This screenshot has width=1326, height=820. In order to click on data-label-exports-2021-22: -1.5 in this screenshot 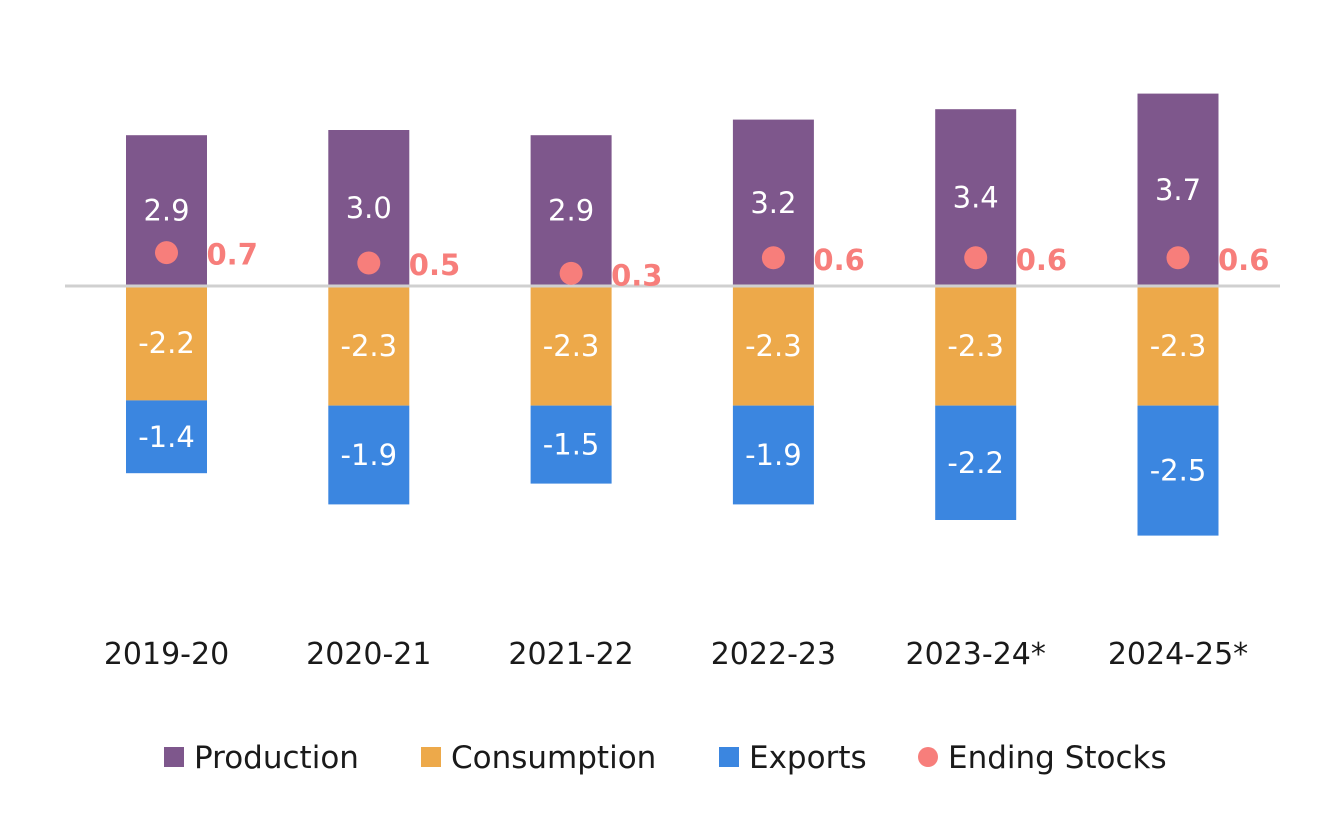, I will do `click(571, 445)`.